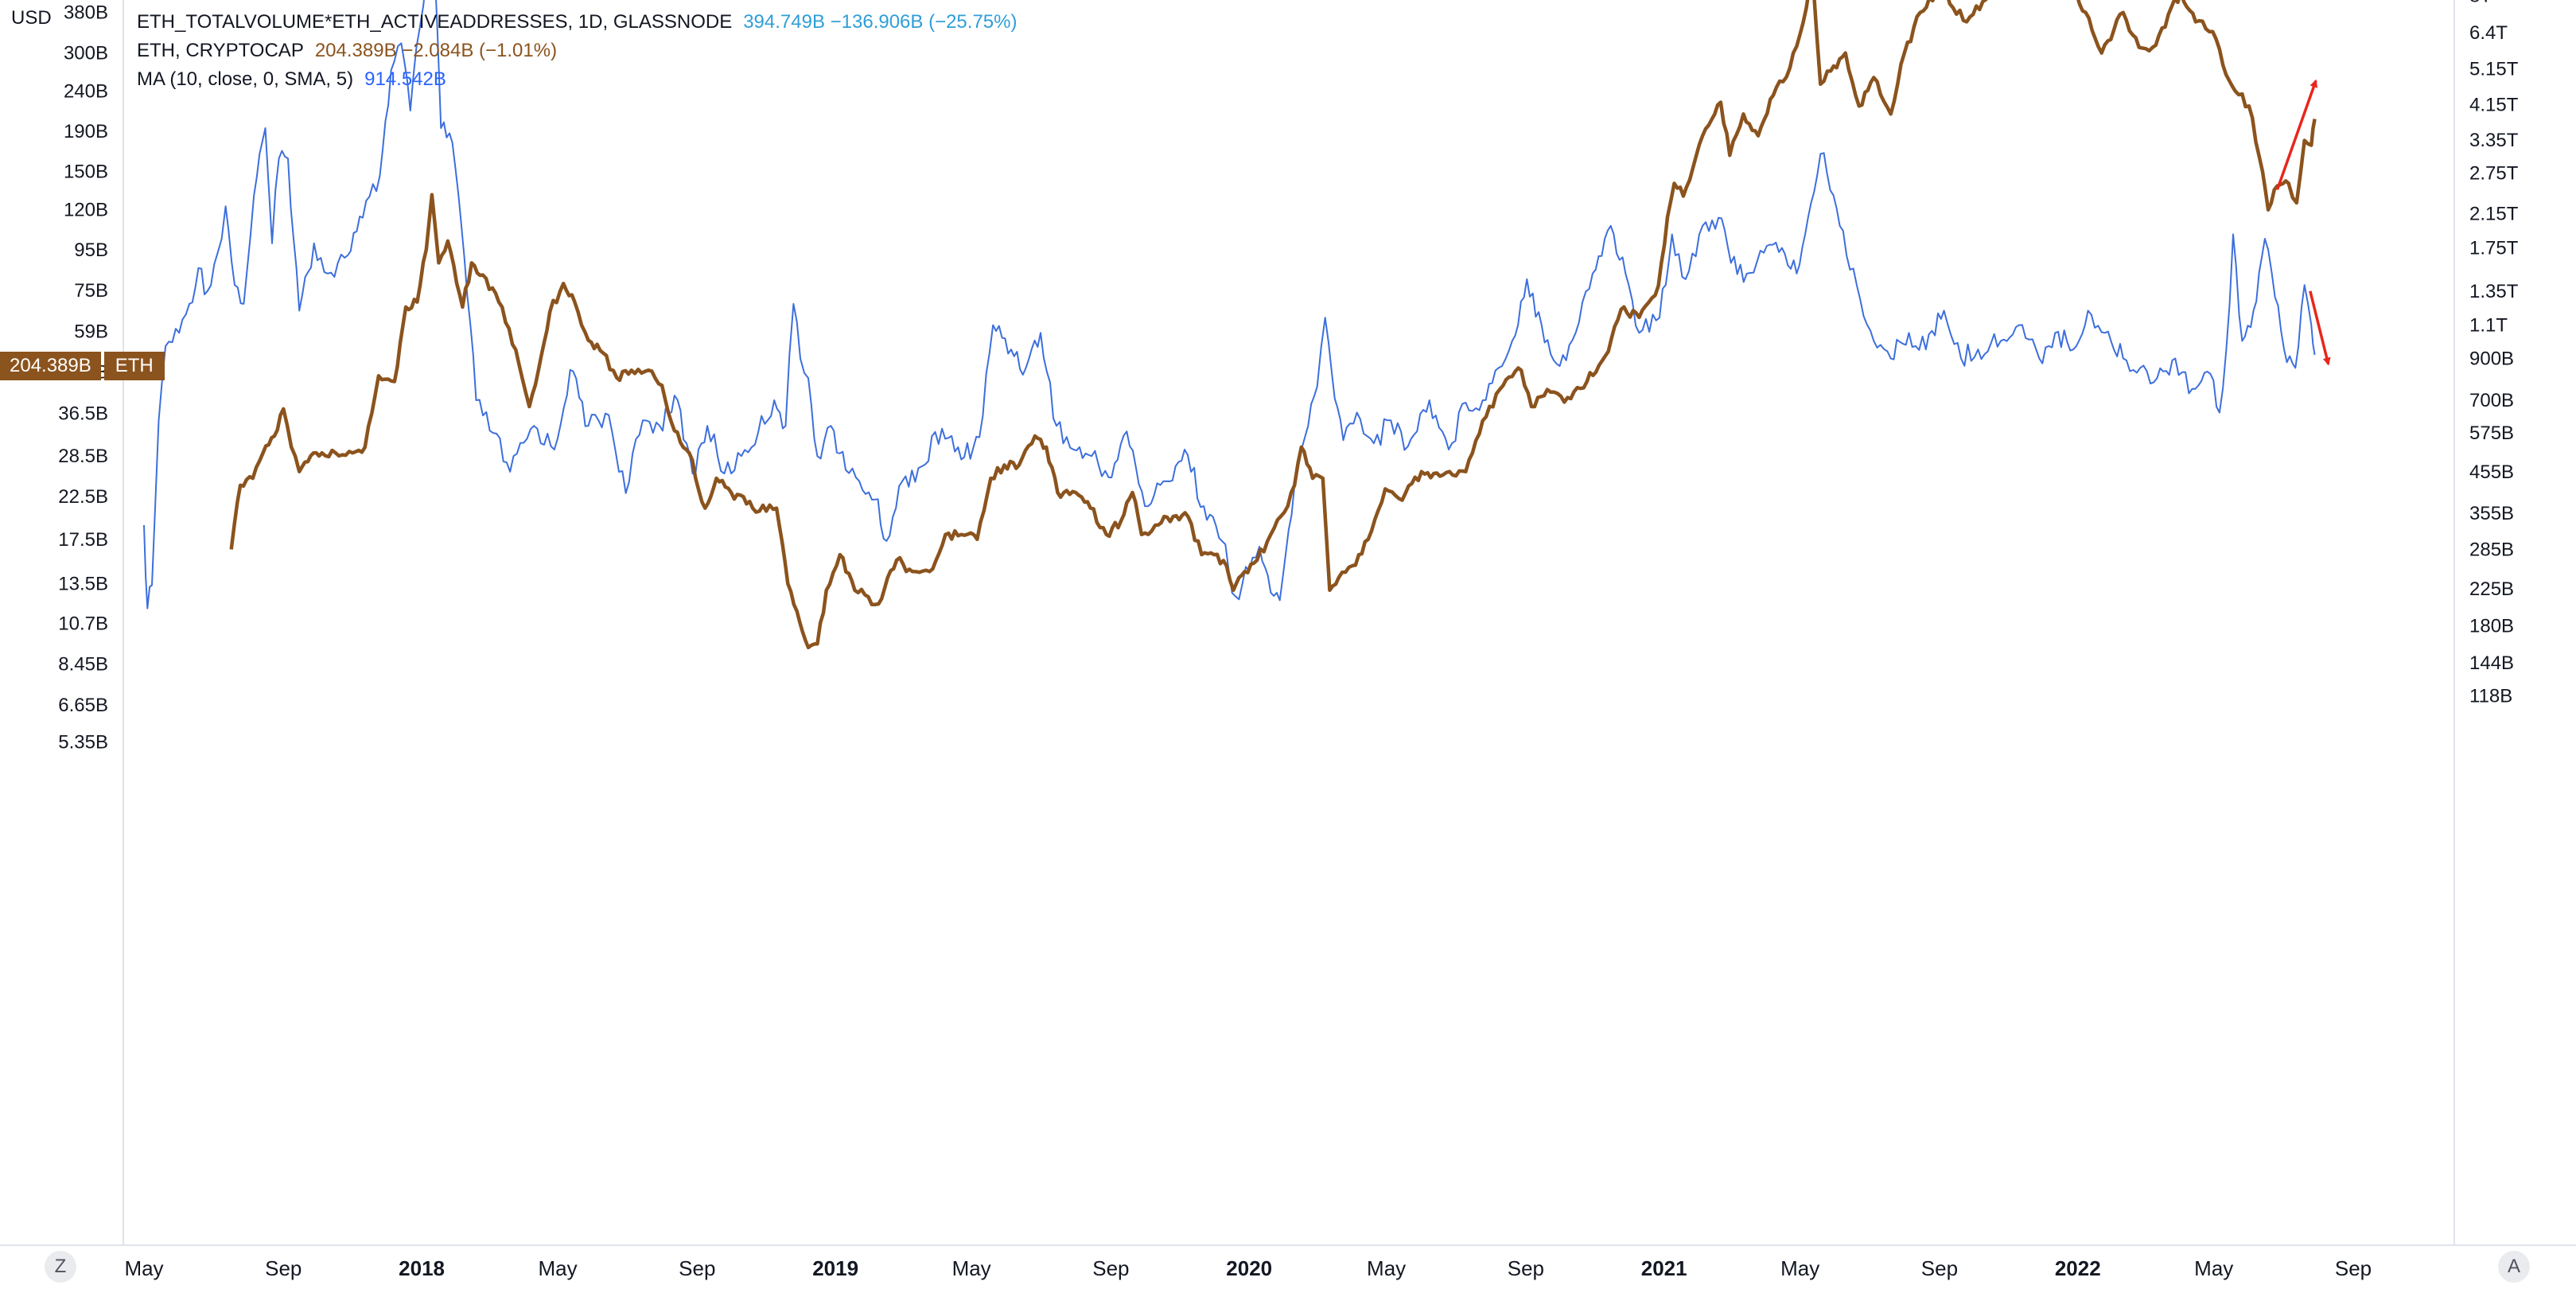 The image size is (2576, 1289). Describe the element at coordinates (83, 414) in the screenshot. I see `left-axis-tick-label: 36.5B` at that location.